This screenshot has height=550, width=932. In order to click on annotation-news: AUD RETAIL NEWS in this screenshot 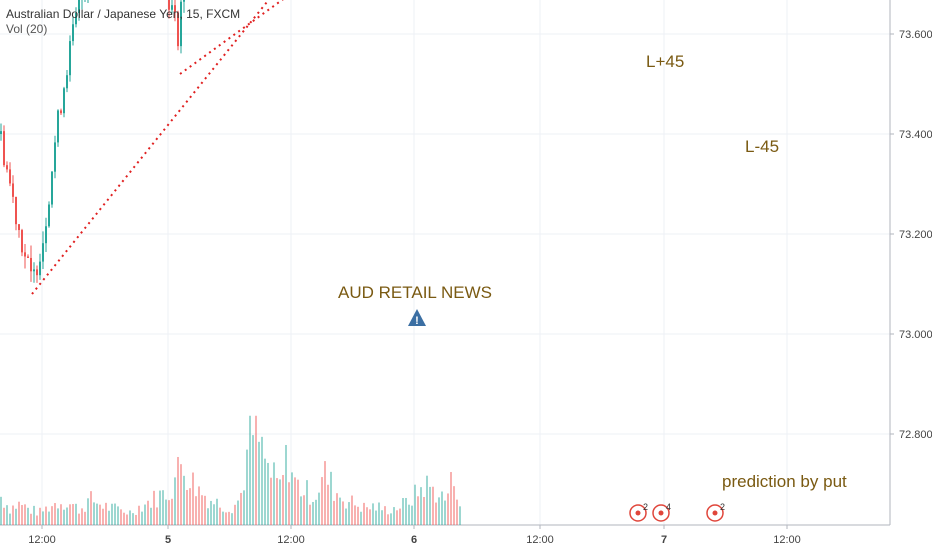, I will do `click(415, 292)`.